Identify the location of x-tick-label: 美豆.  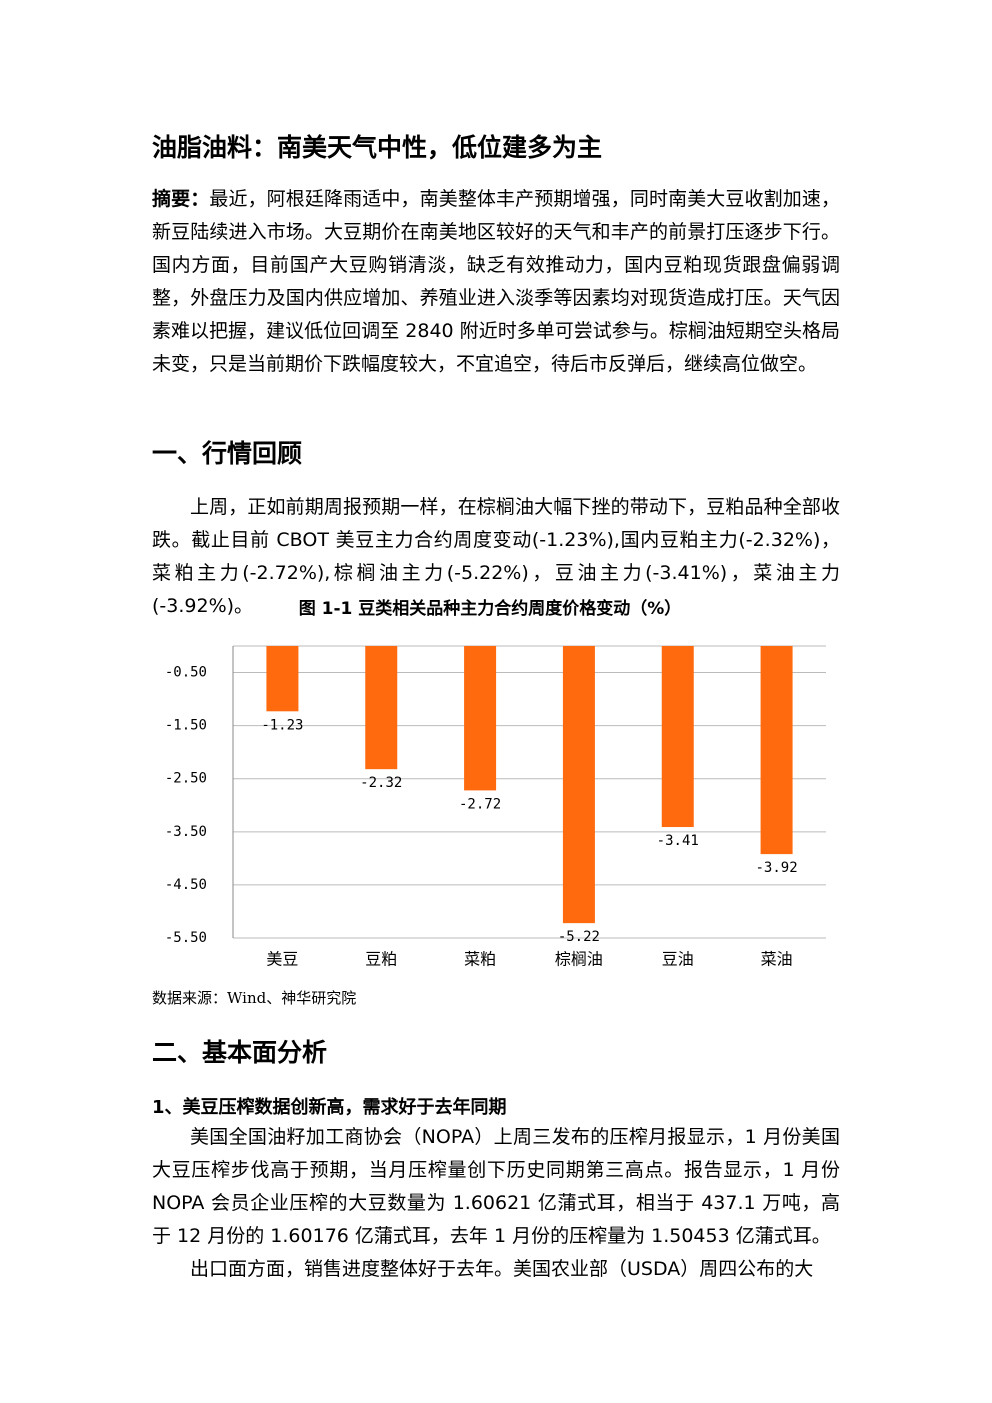
(282, 959).